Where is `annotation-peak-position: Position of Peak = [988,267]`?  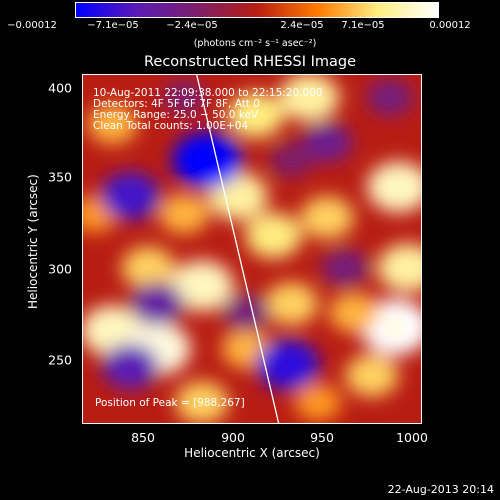
annotation-peak-position: Position of Peak = [988,267] is located at coordinates (170, 403).